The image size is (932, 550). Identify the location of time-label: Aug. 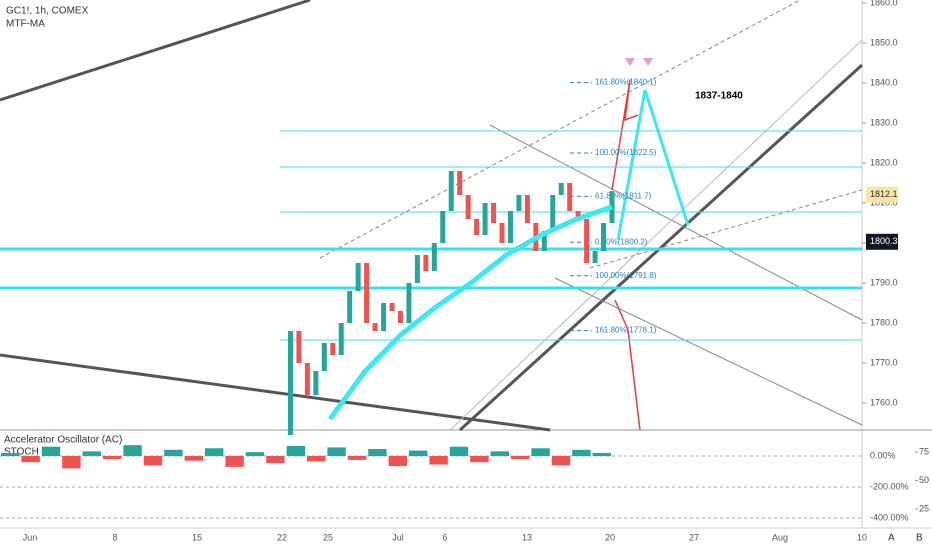
(780, 537).